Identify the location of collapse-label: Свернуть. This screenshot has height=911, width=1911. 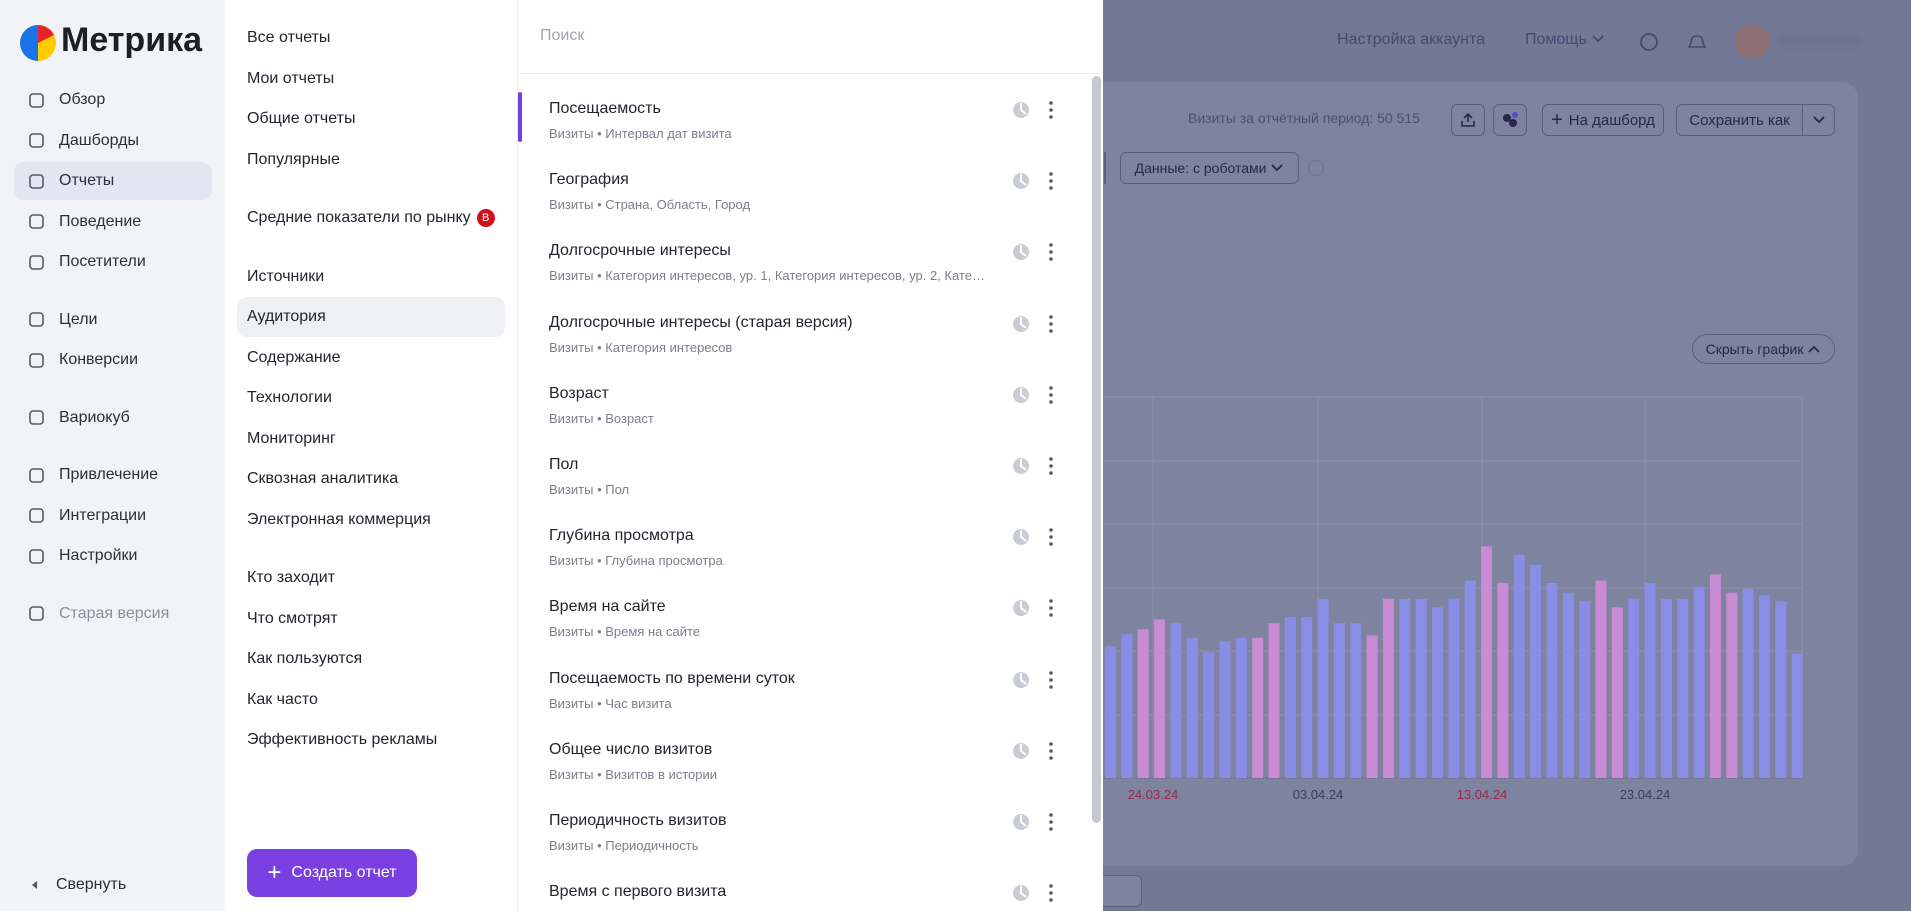
(91, 884).